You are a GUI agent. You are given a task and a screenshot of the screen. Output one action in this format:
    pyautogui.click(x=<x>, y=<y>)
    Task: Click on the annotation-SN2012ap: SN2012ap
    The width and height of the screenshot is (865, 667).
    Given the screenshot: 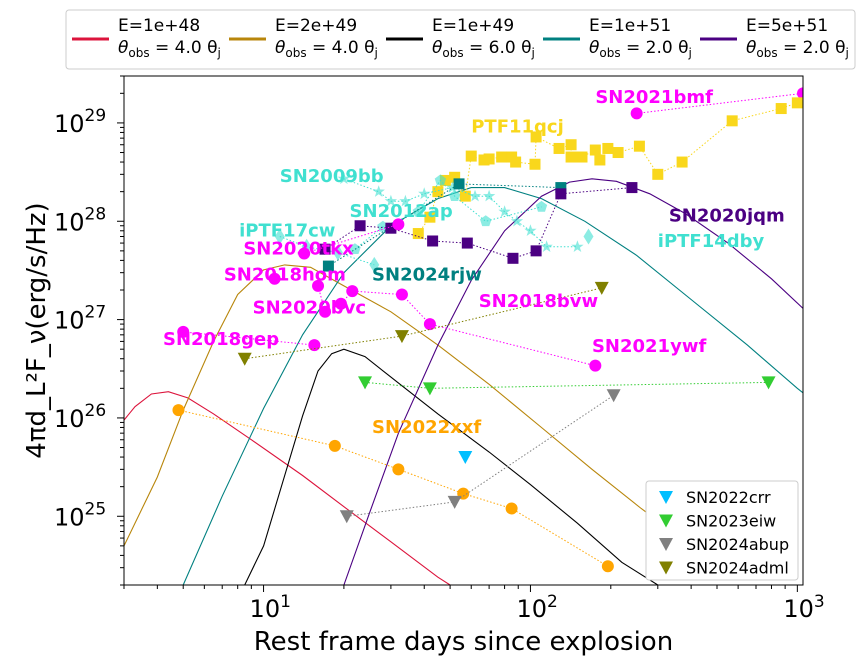 What is the action you would take?
    pyautogui.click(x=401, y=211)
    